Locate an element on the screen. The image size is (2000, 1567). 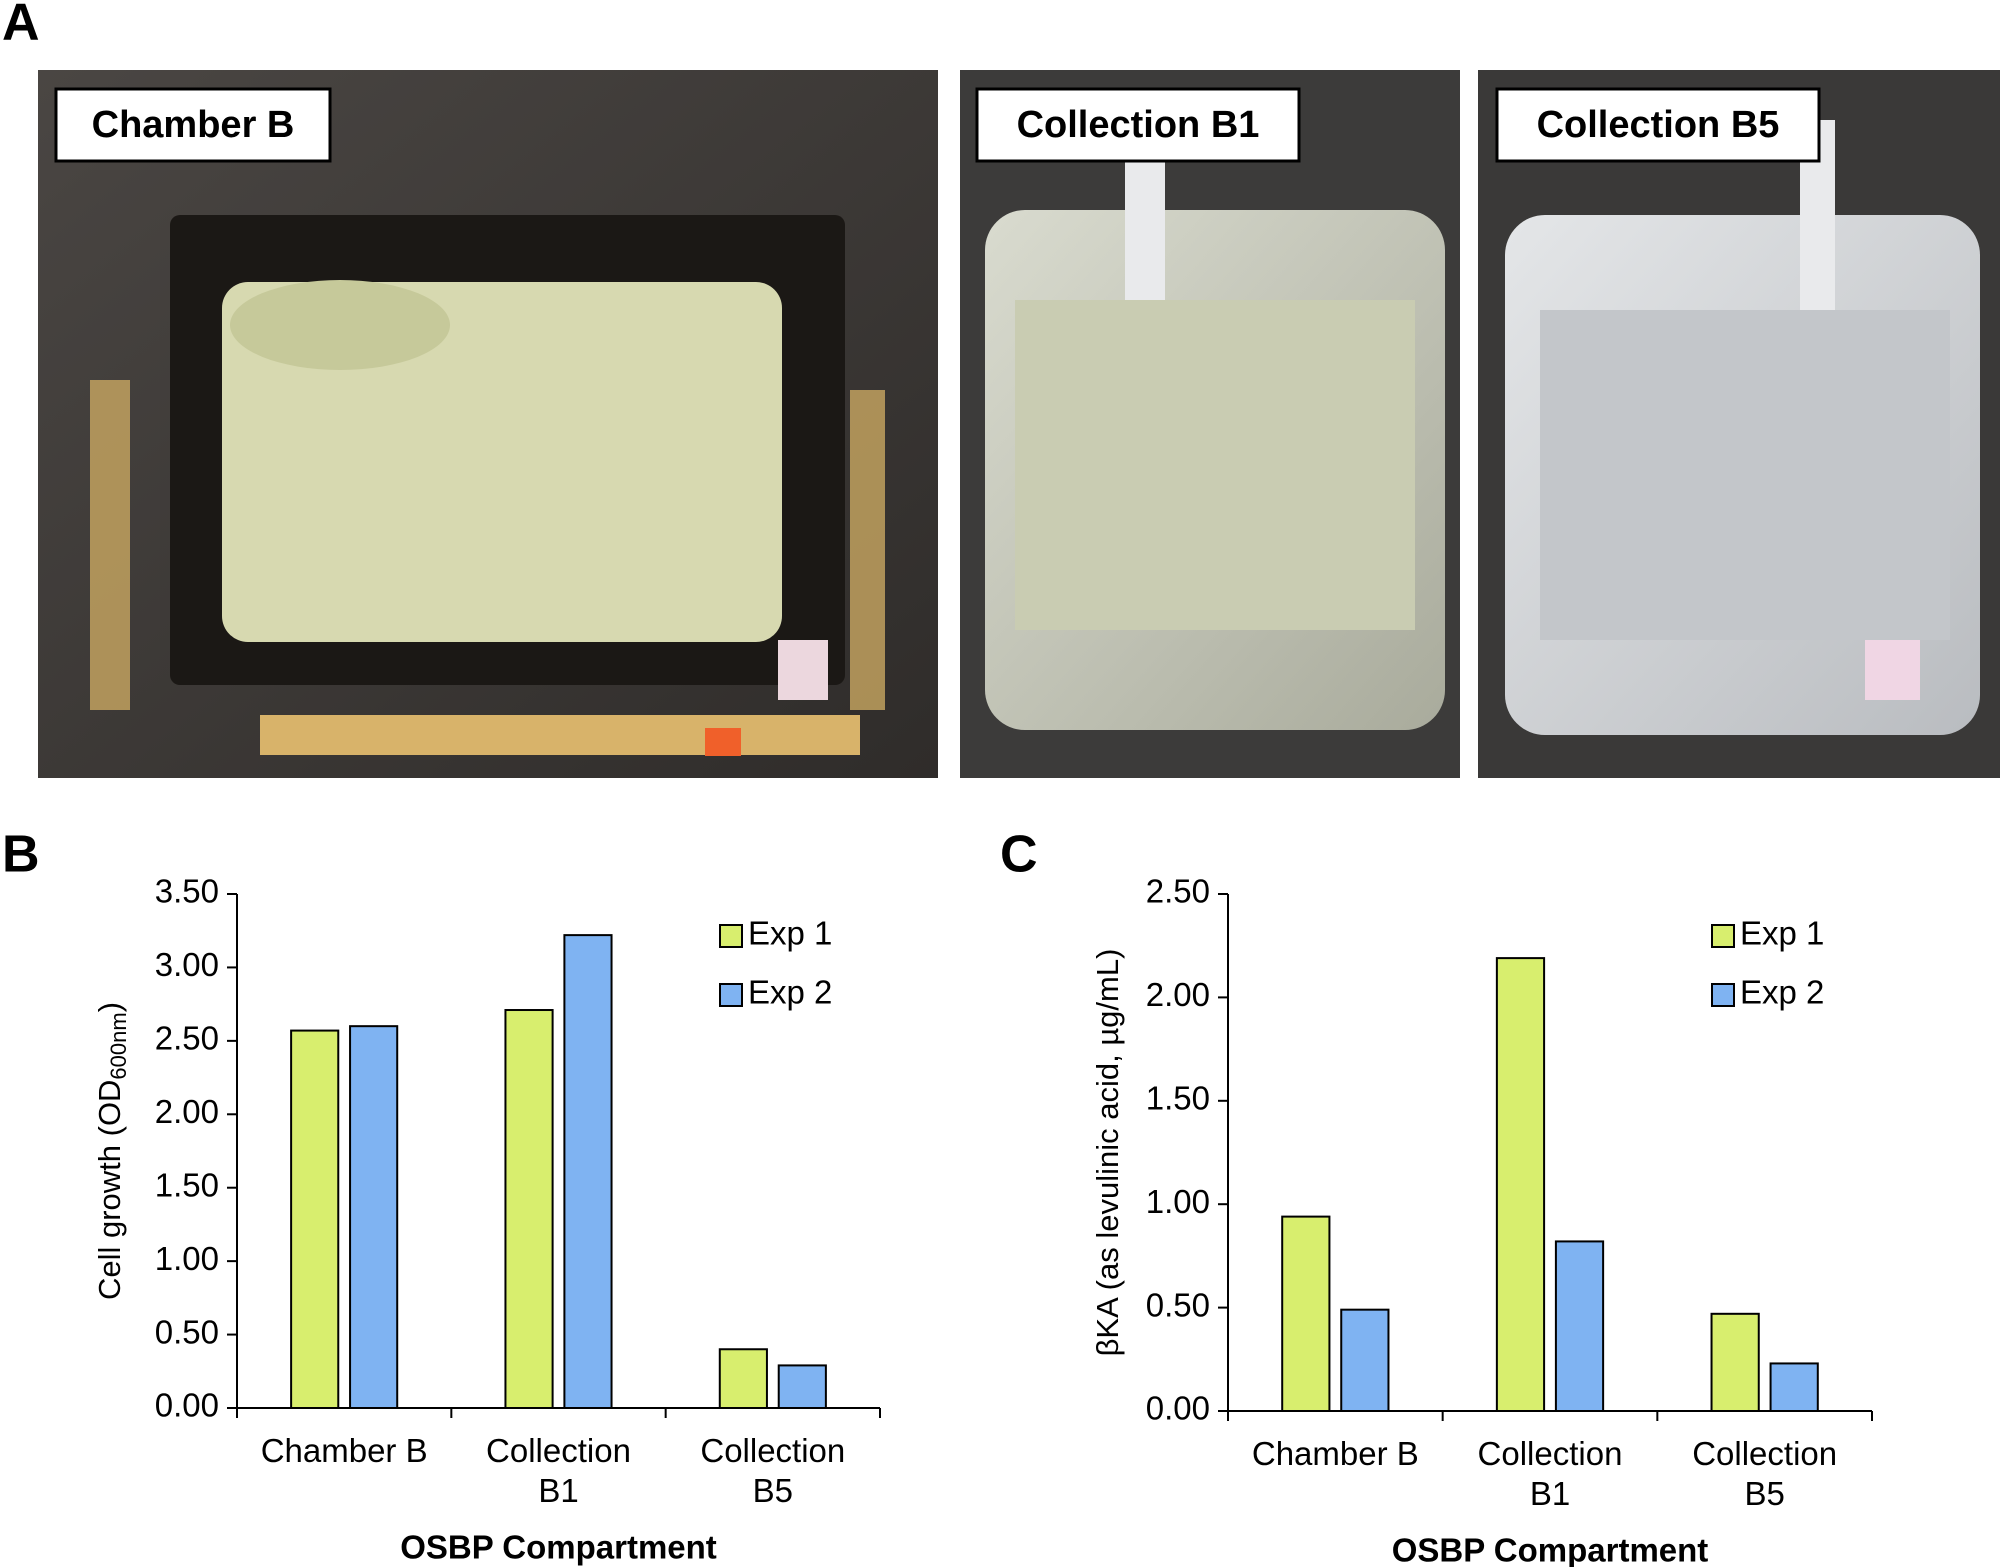
panel-label: B is located at coordinates (21, 855).